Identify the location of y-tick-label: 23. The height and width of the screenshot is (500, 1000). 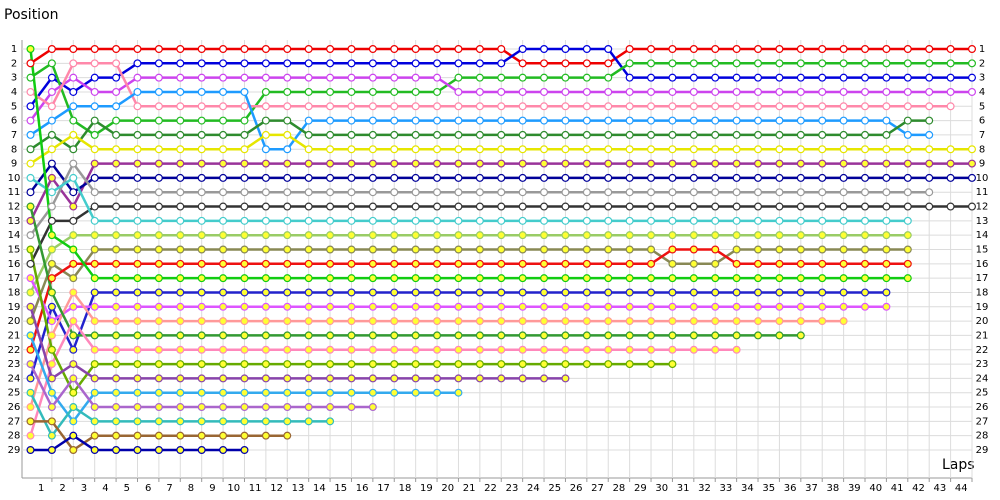
(14, 364).